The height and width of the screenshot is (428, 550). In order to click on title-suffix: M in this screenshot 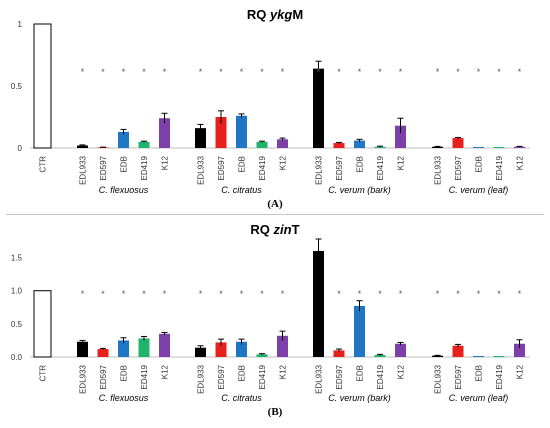, I will do `click(297, 14)`.